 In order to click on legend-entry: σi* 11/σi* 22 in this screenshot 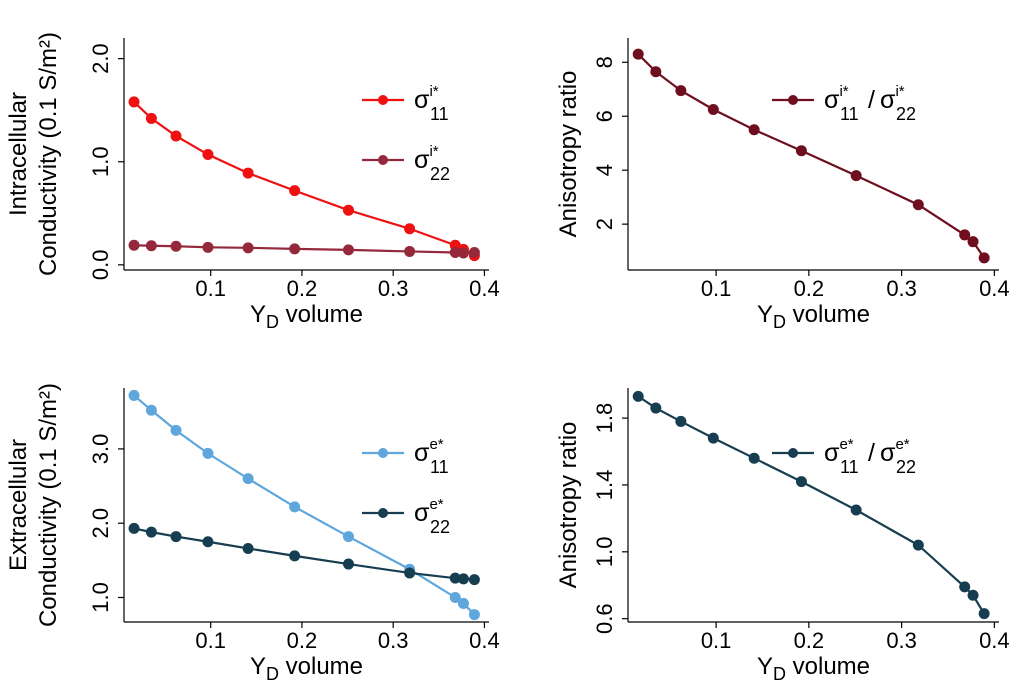, I will do `click(844, 103)`.